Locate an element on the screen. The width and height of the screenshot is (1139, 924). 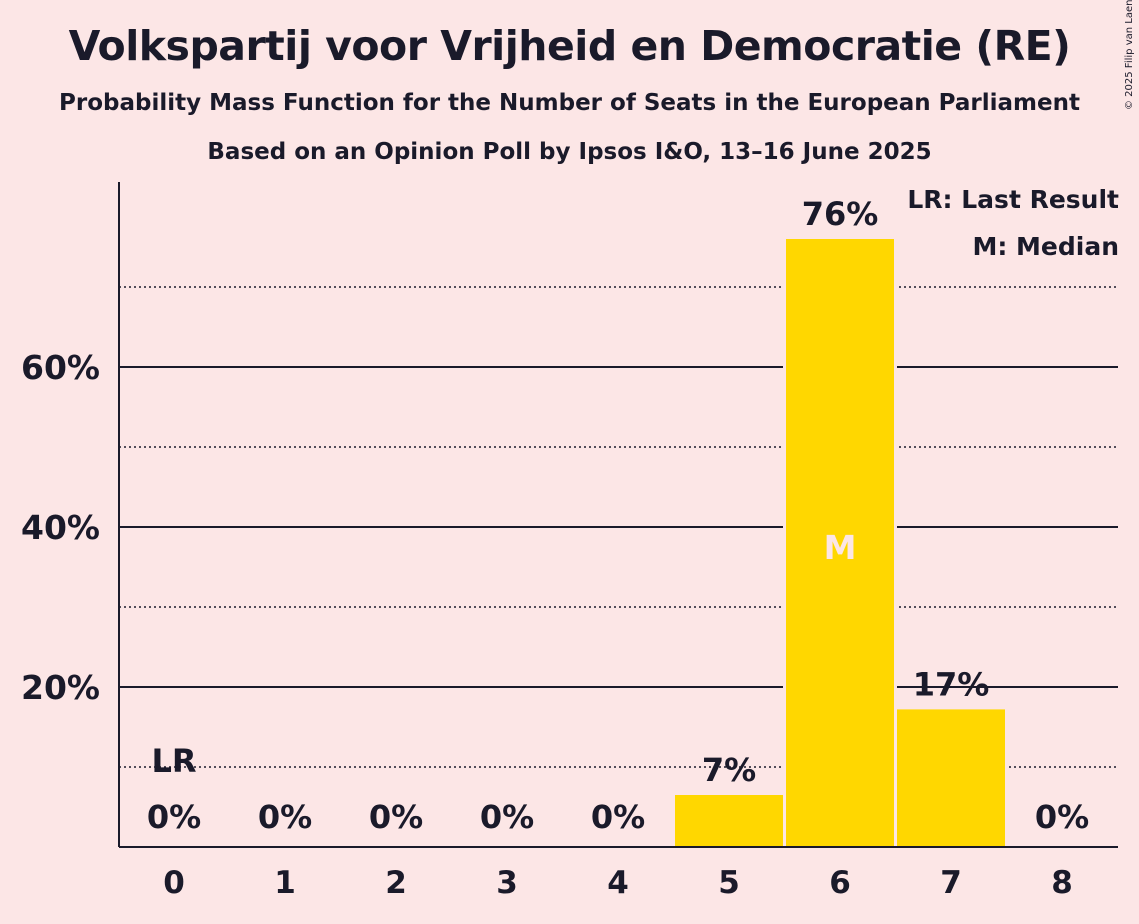
legend-median: M: Median is located at coordinates (1045, 246).